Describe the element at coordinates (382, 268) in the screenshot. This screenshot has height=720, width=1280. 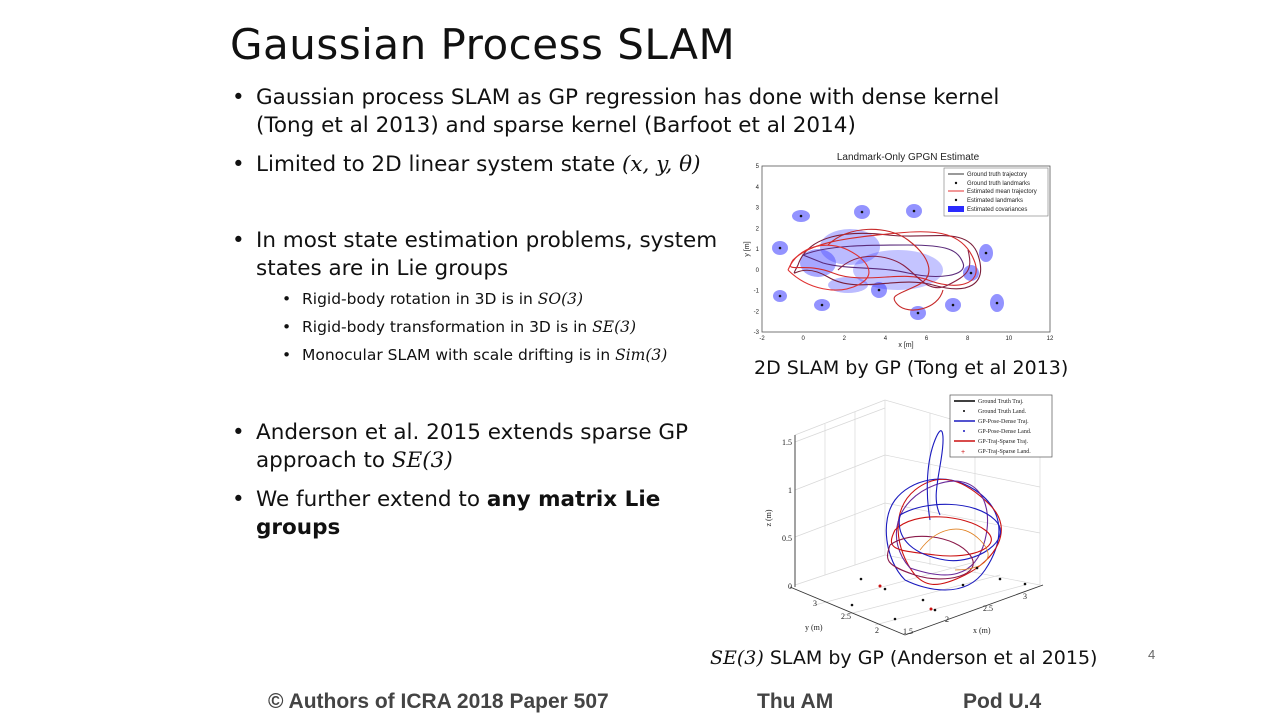
I see `bullet-text-line: states are in Lie groups` at that location.